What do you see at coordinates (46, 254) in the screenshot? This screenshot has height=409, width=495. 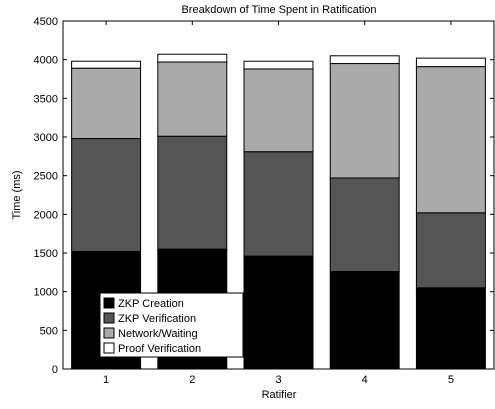 I see `y-tick-label: 1500` at bounding box center [46, 254].